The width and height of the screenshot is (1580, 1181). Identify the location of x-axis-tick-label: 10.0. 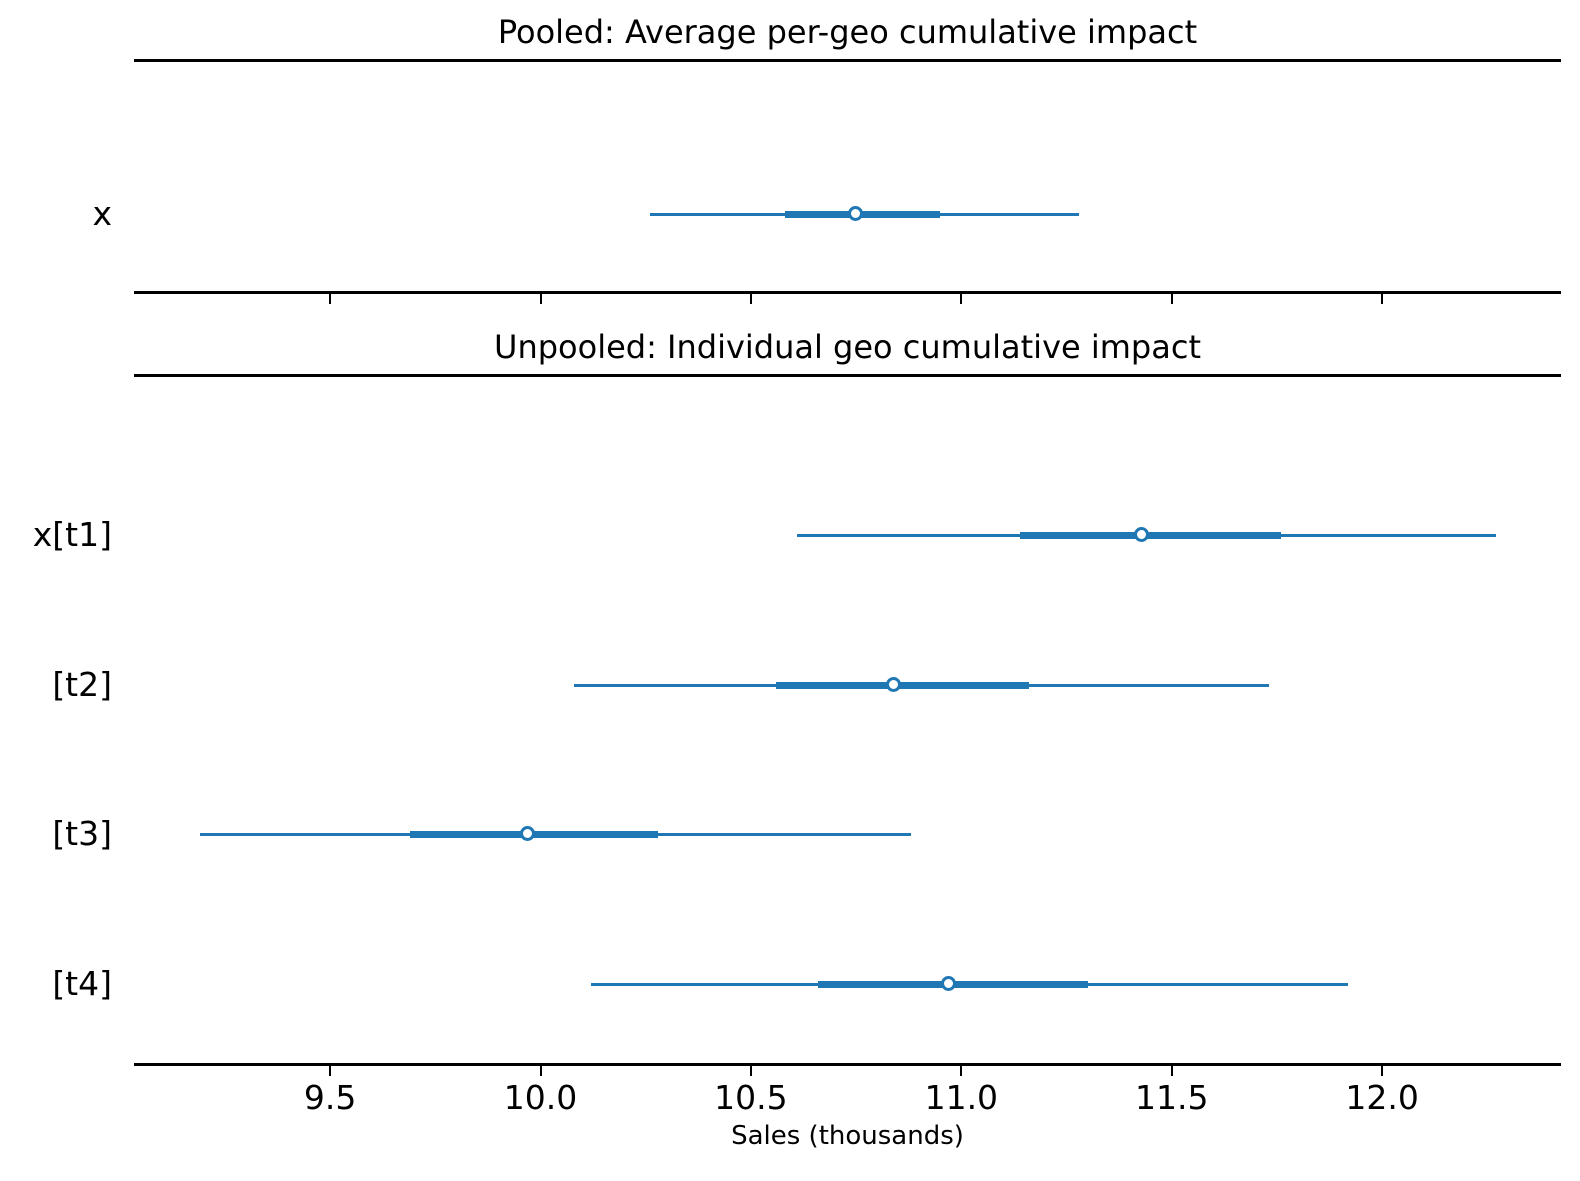
(540, 1097).